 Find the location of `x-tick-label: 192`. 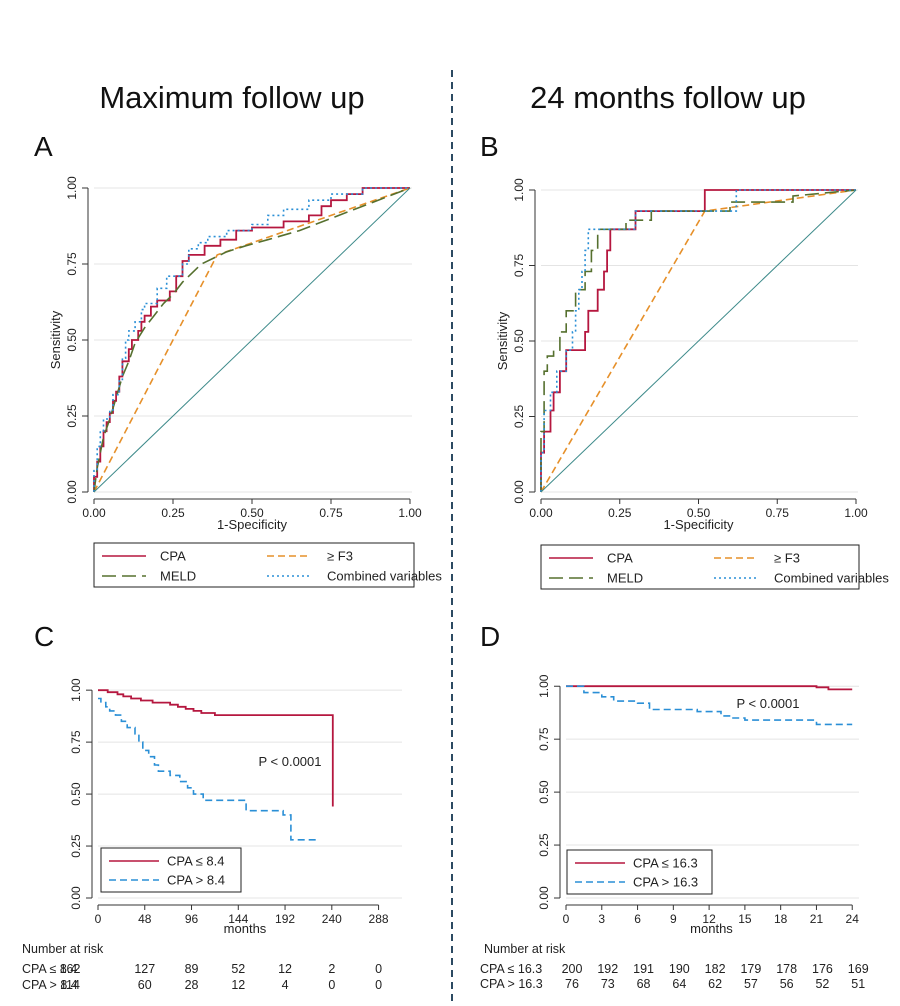

x-tick-label: 192 is located at coordinates (285, 919).